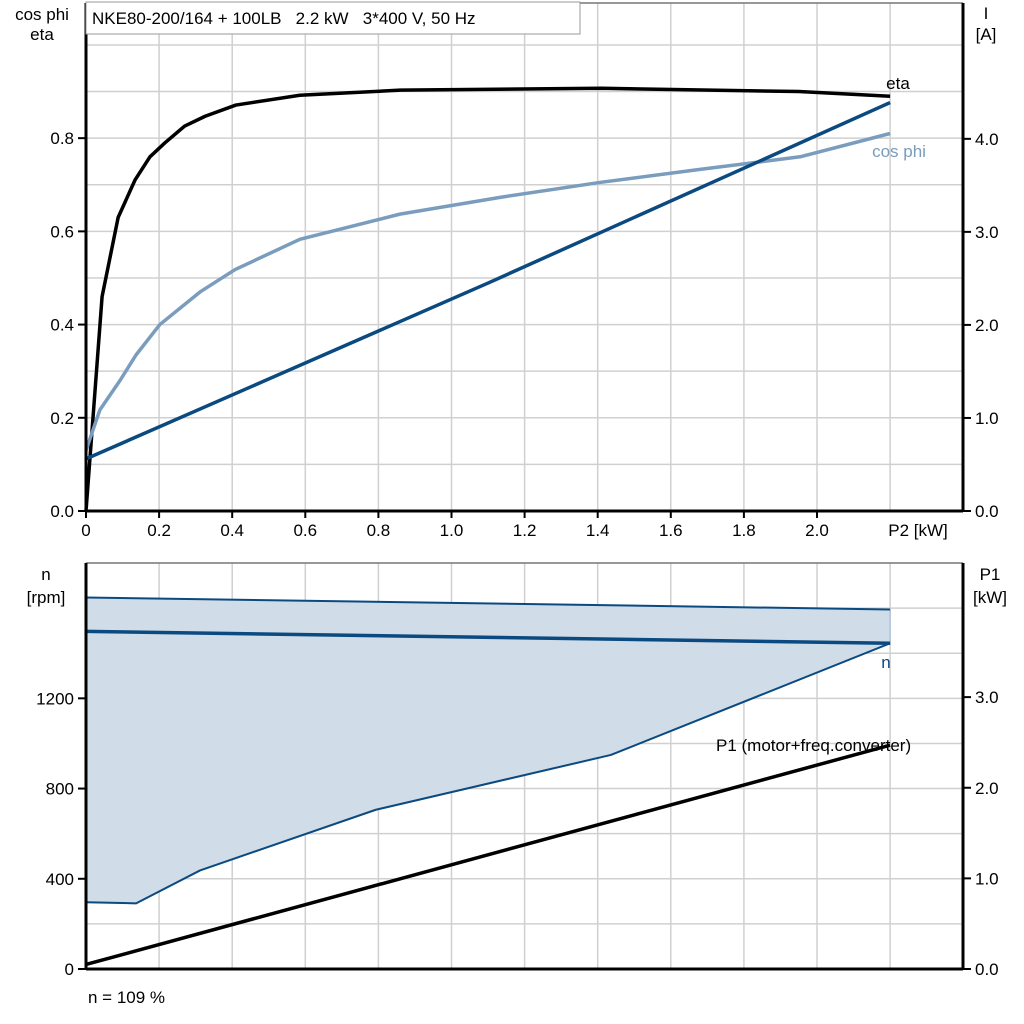 This screenshot has width=1024, height=1024. I want to click on top-right-axis-label-2: [A], so click(986, 34).